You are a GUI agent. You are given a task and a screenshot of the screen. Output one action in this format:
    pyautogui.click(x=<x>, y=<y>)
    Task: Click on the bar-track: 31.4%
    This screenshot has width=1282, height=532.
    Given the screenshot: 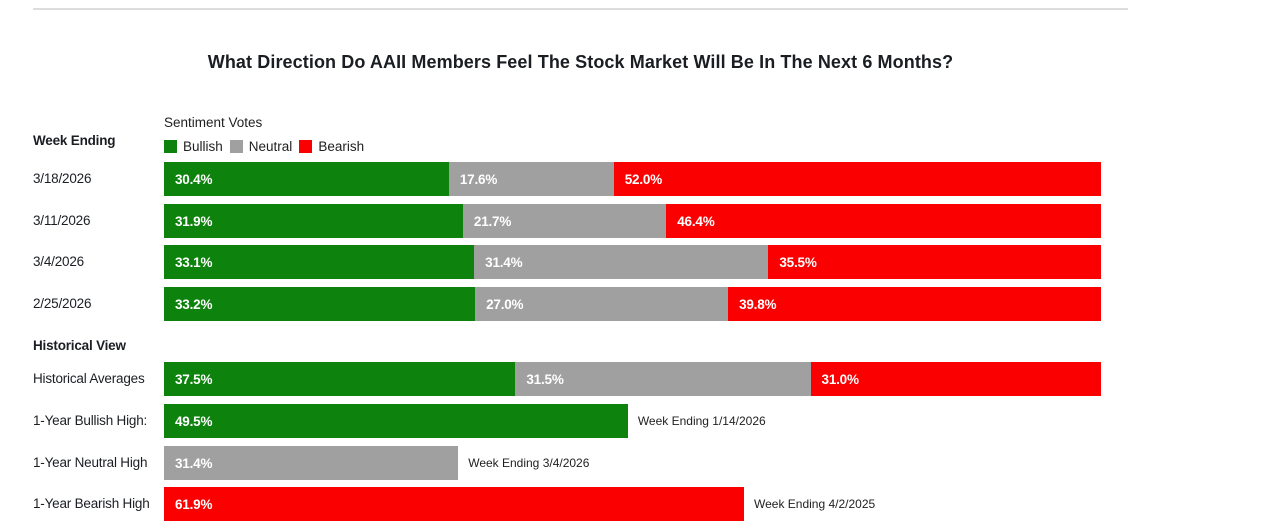 What is the action you would take?
    pyautogui.click(x=632, y=463)
    